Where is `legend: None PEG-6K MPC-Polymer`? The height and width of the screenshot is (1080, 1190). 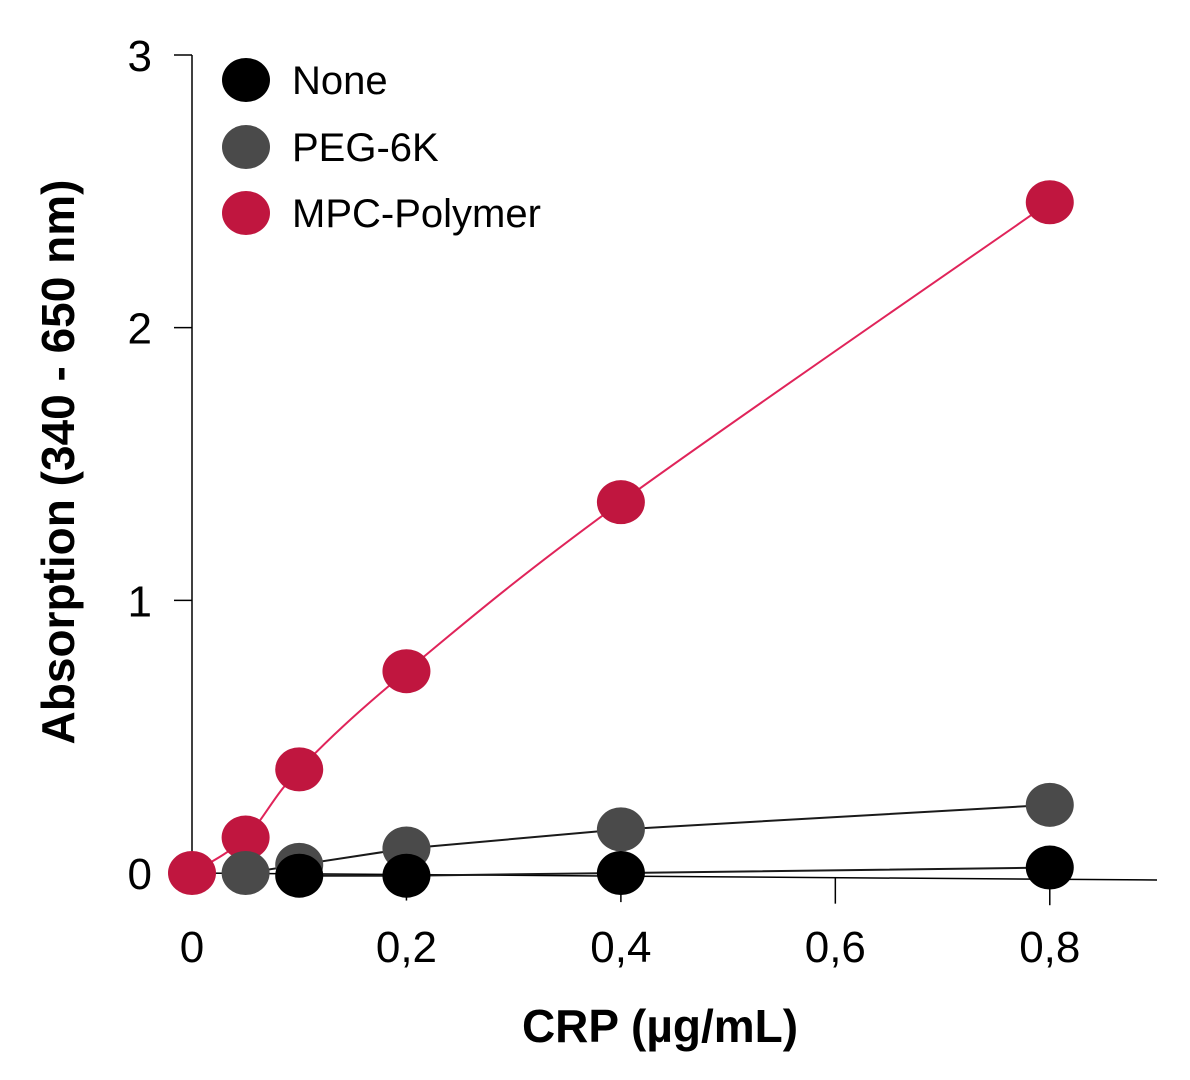 legend: None PEG-6K MPC-Polymer is located at coordinates (381, 147).